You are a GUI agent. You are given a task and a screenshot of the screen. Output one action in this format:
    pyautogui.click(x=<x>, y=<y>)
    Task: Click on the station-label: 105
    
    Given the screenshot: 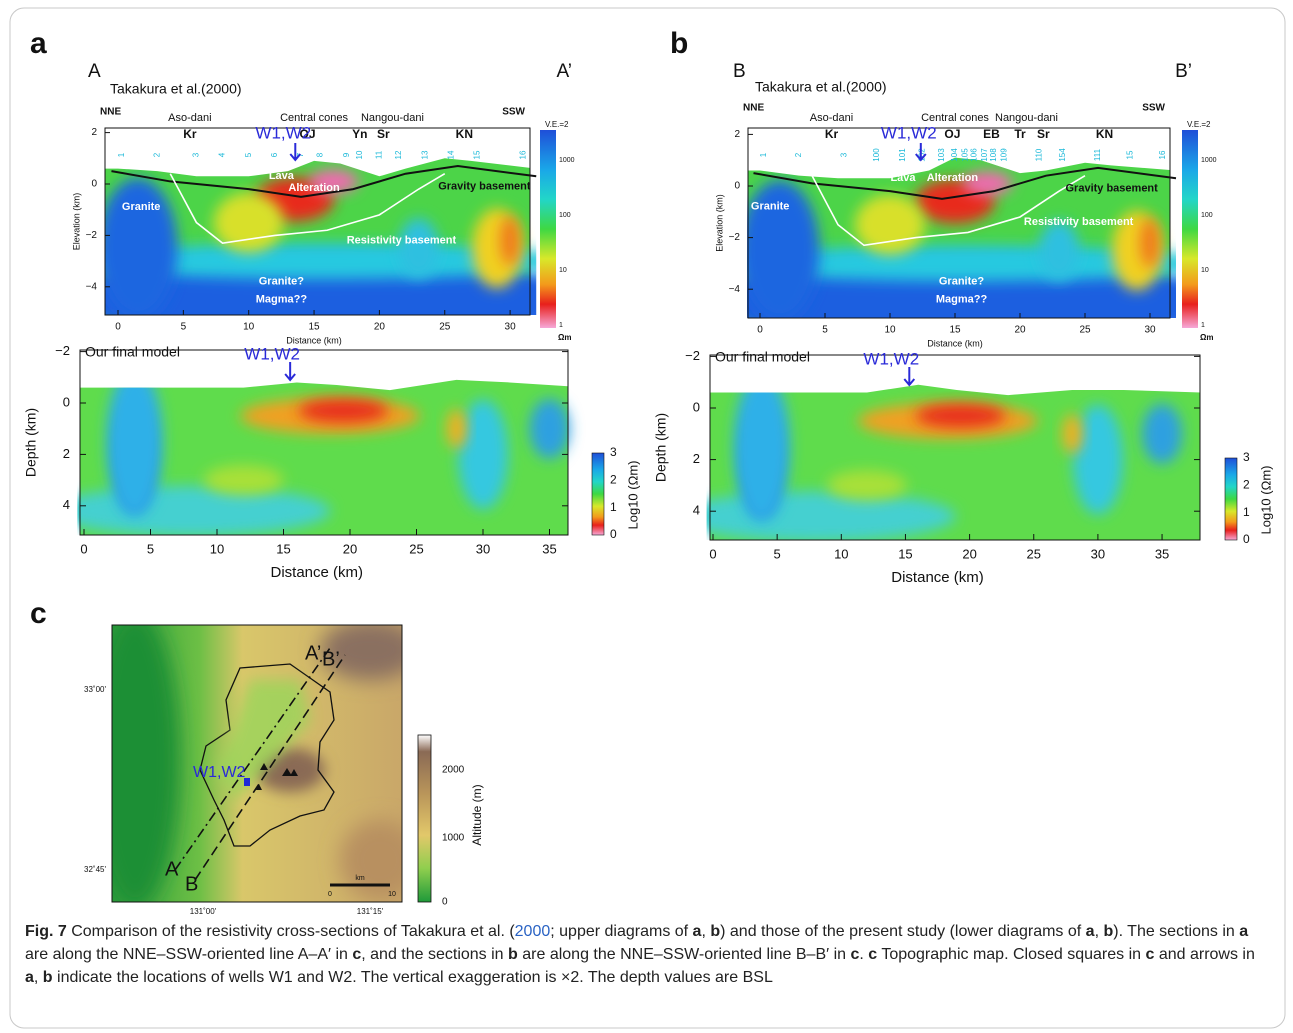 What is the action you would take?
    pyautogui.click(x=965, y=155)
    